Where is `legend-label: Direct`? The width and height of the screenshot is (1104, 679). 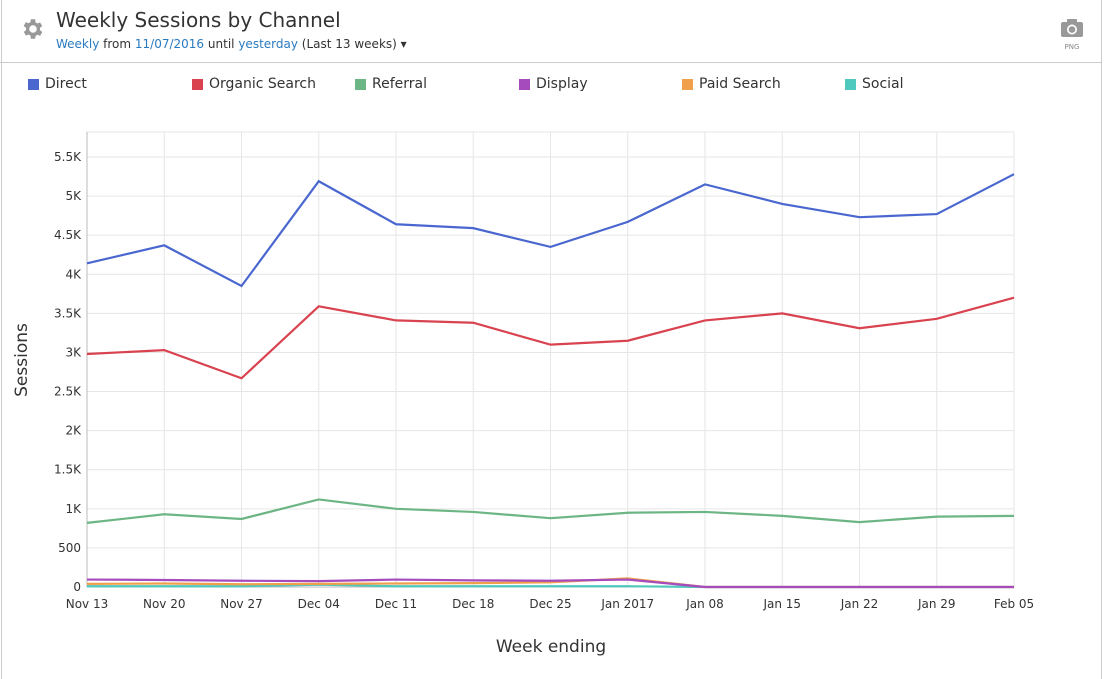 legend-label: Direct is located at coordinates (66, 84).